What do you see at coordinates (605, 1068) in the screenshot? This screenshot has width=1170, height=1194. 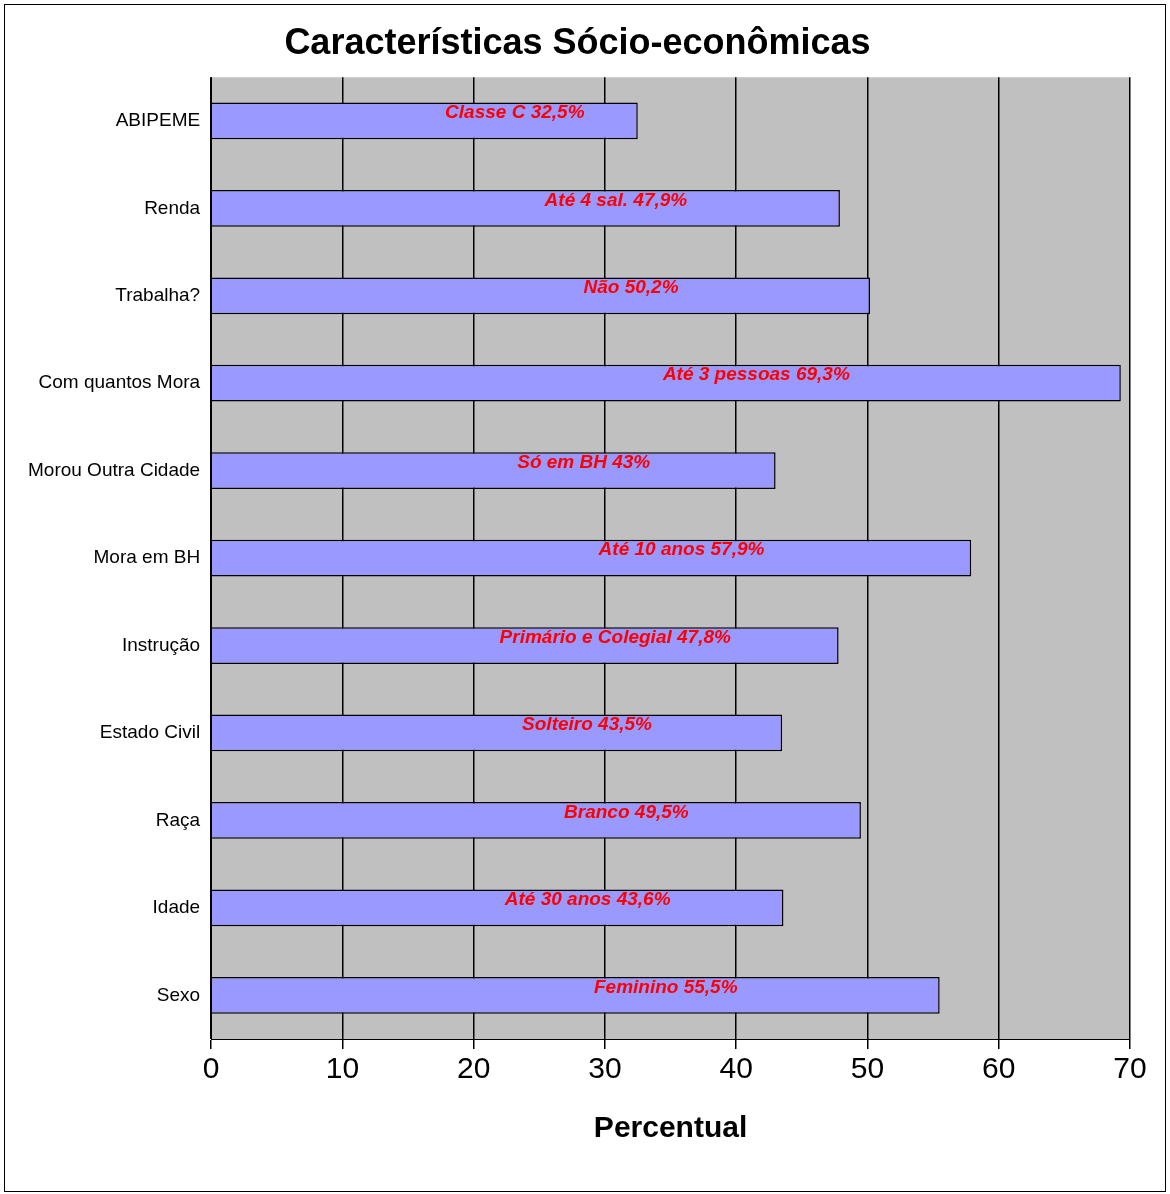 I see `x-tick-label: 30` at bounding box center [605, 1068].